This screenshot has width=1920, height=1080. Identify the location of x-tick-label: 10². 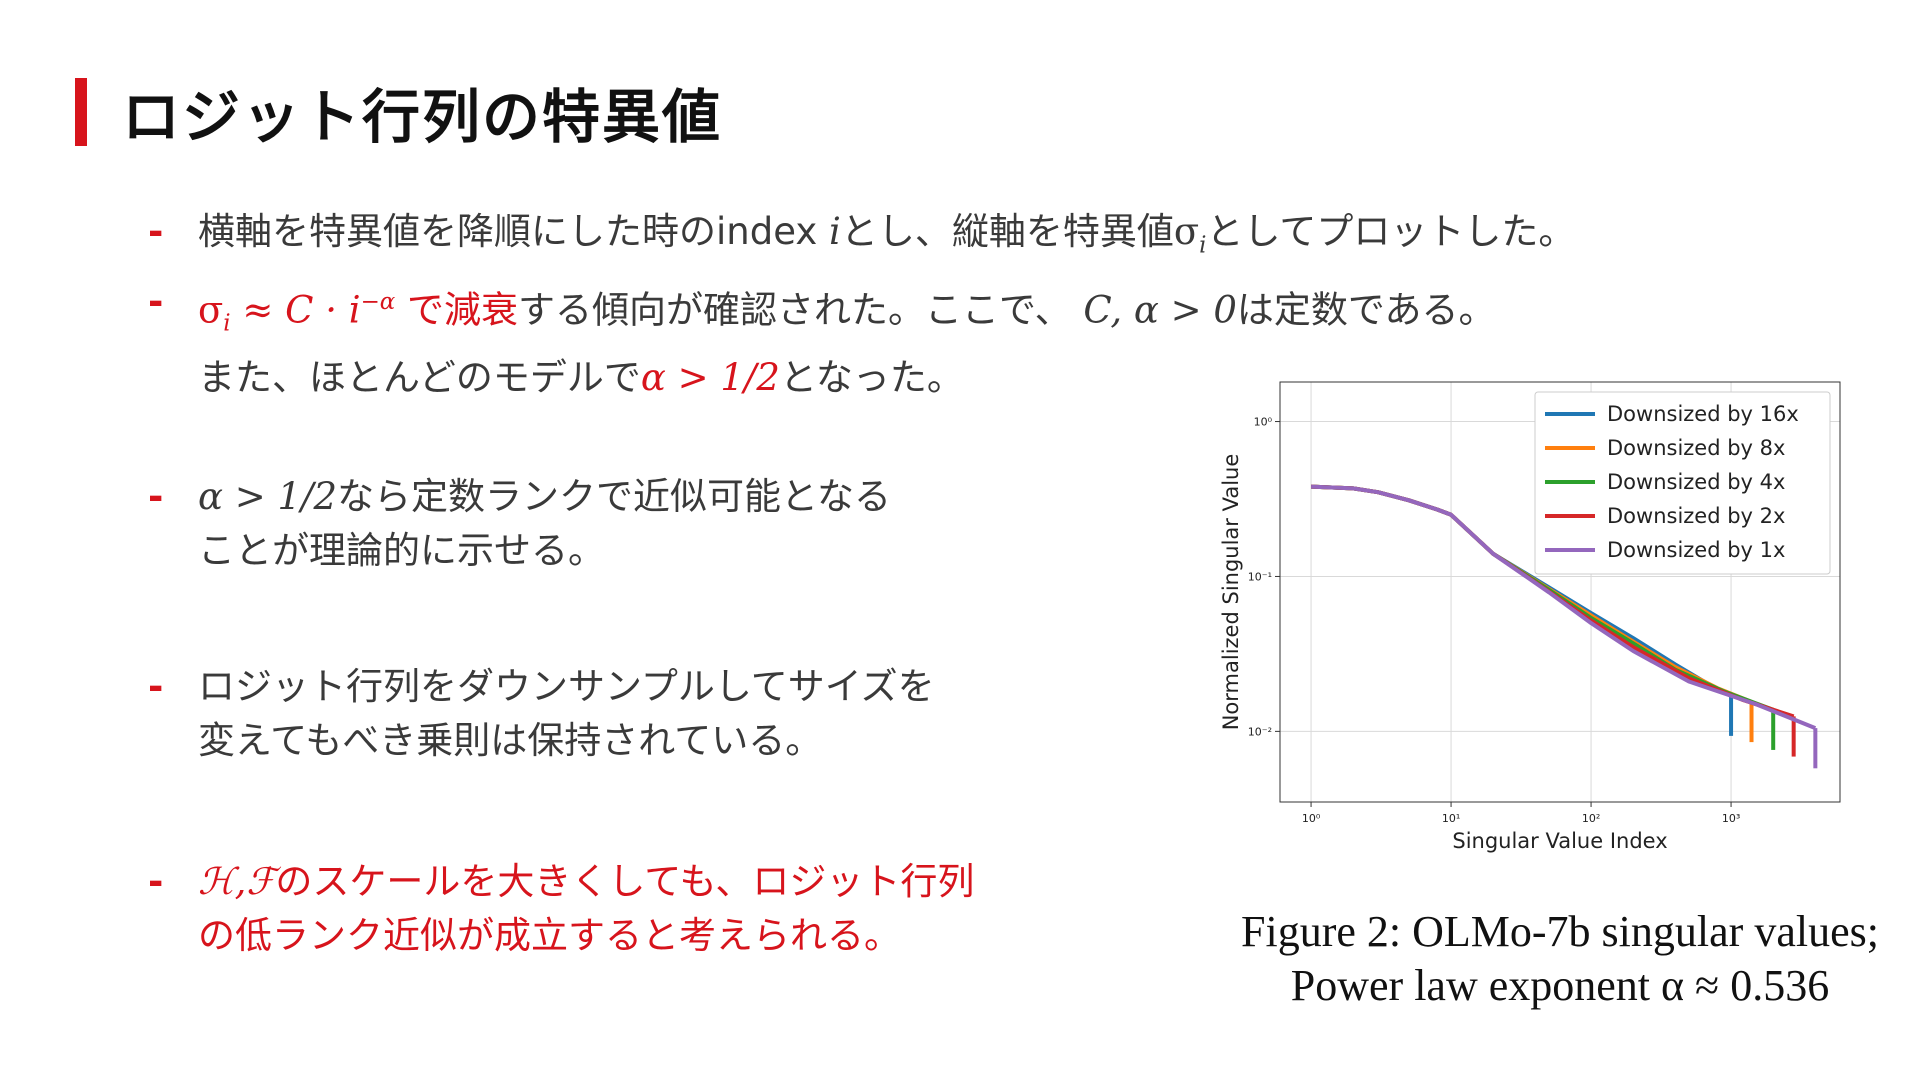
(1591, 818).